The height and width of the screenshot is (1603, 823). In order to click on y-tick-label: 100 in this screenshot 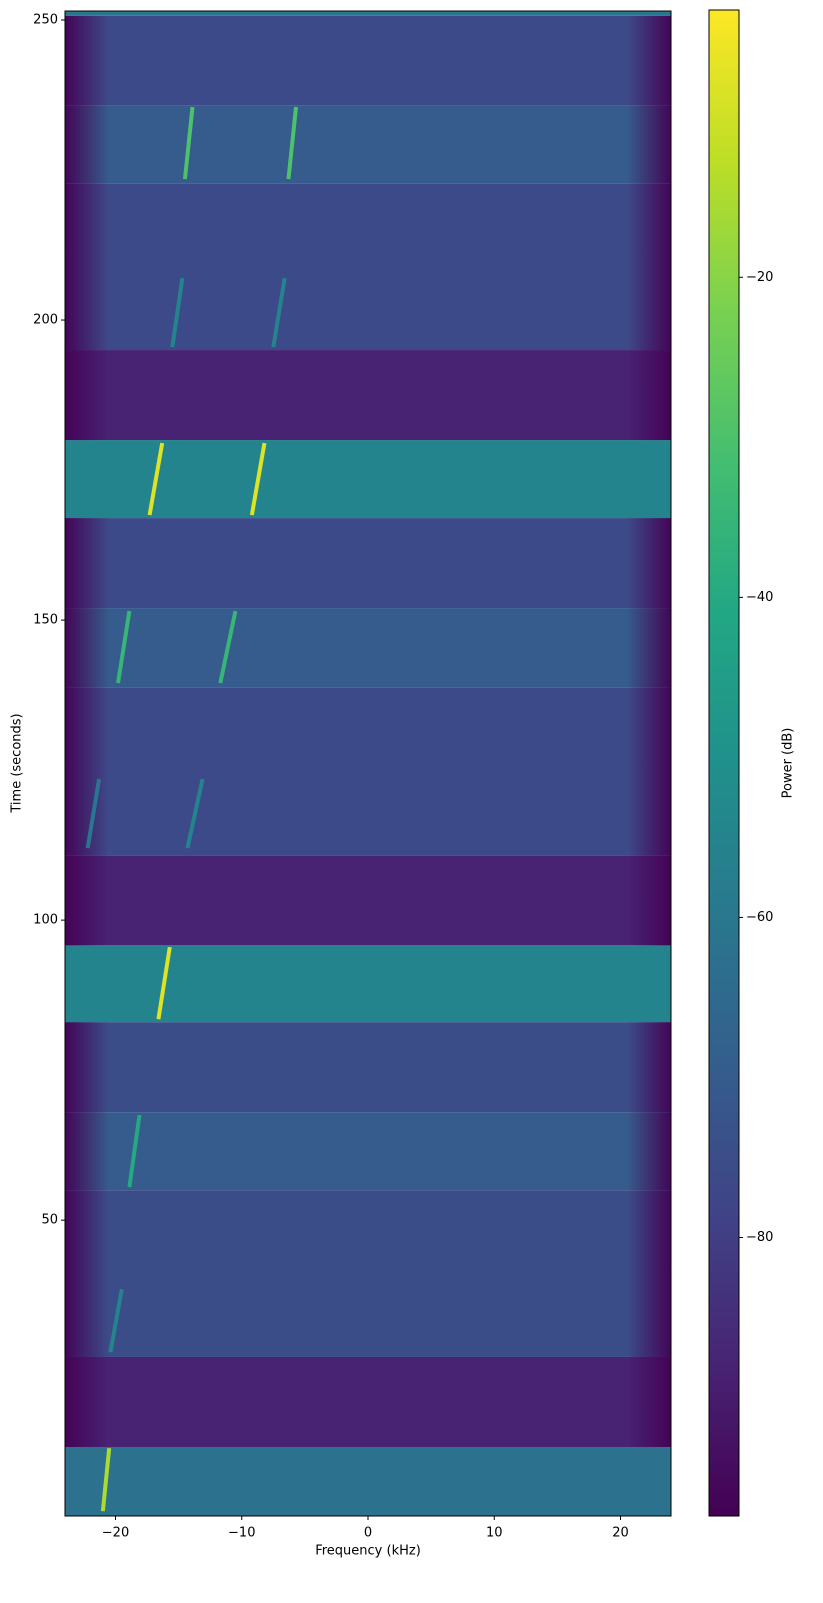, I will do `click(45, 920)`.